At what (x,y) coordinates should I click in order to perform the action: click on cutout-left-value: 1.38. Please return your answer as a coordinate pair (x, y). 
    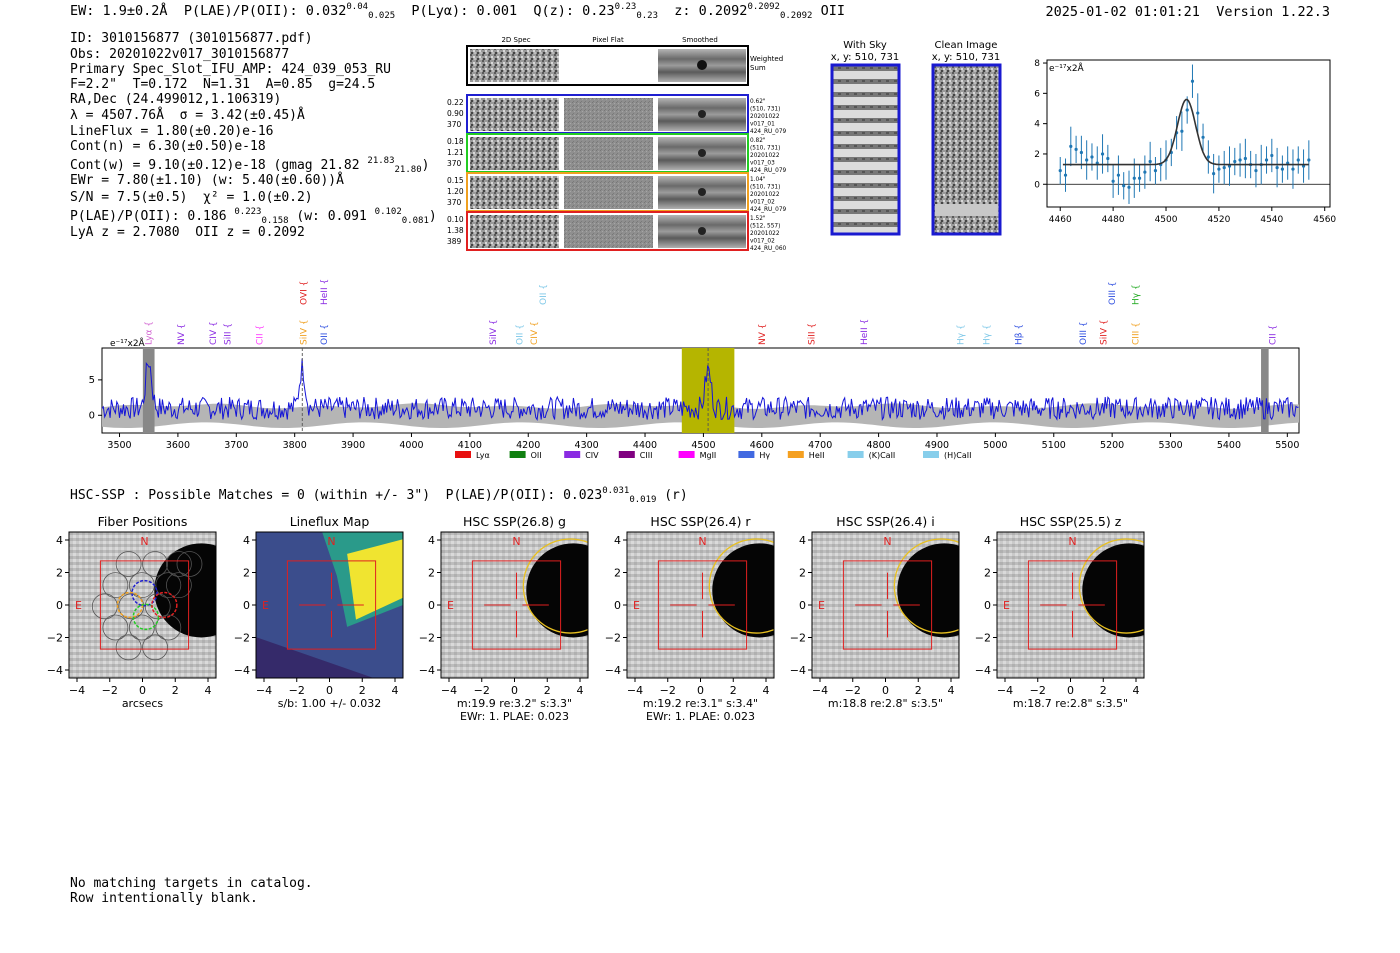
    Looking at the image, I should click on (455, 230).